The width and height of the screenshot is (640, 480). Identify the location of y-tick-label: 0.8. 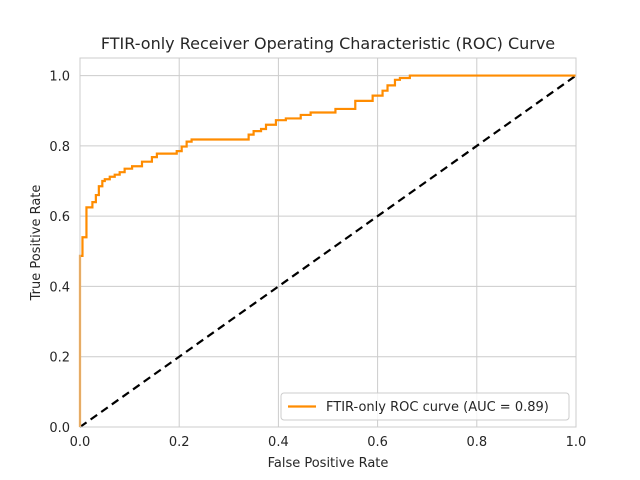
(59, 147).